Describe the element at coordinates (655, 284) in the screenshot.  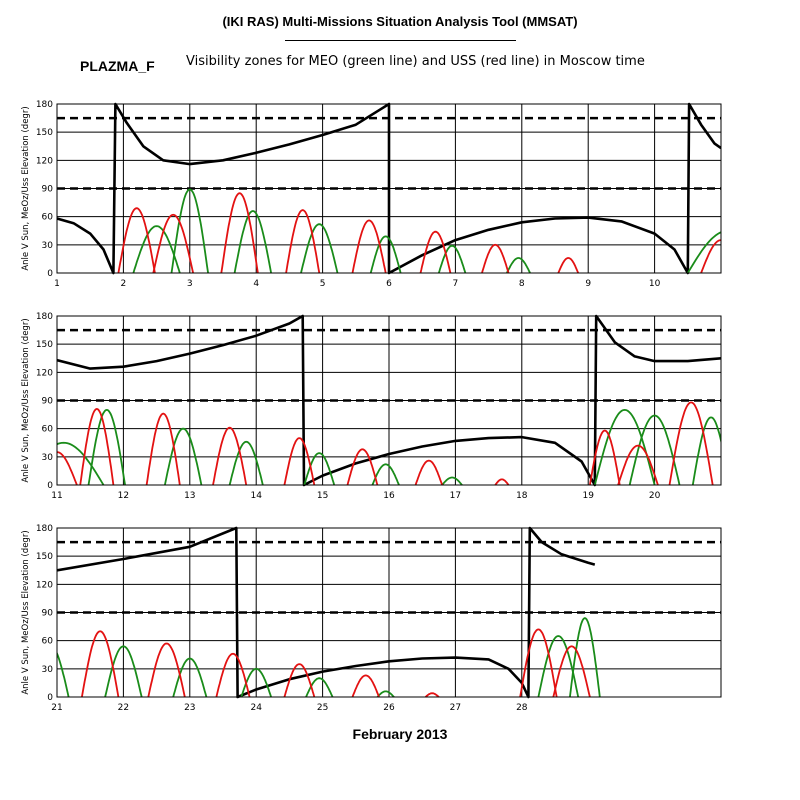
I see `x-tick-label: 10` at that location.